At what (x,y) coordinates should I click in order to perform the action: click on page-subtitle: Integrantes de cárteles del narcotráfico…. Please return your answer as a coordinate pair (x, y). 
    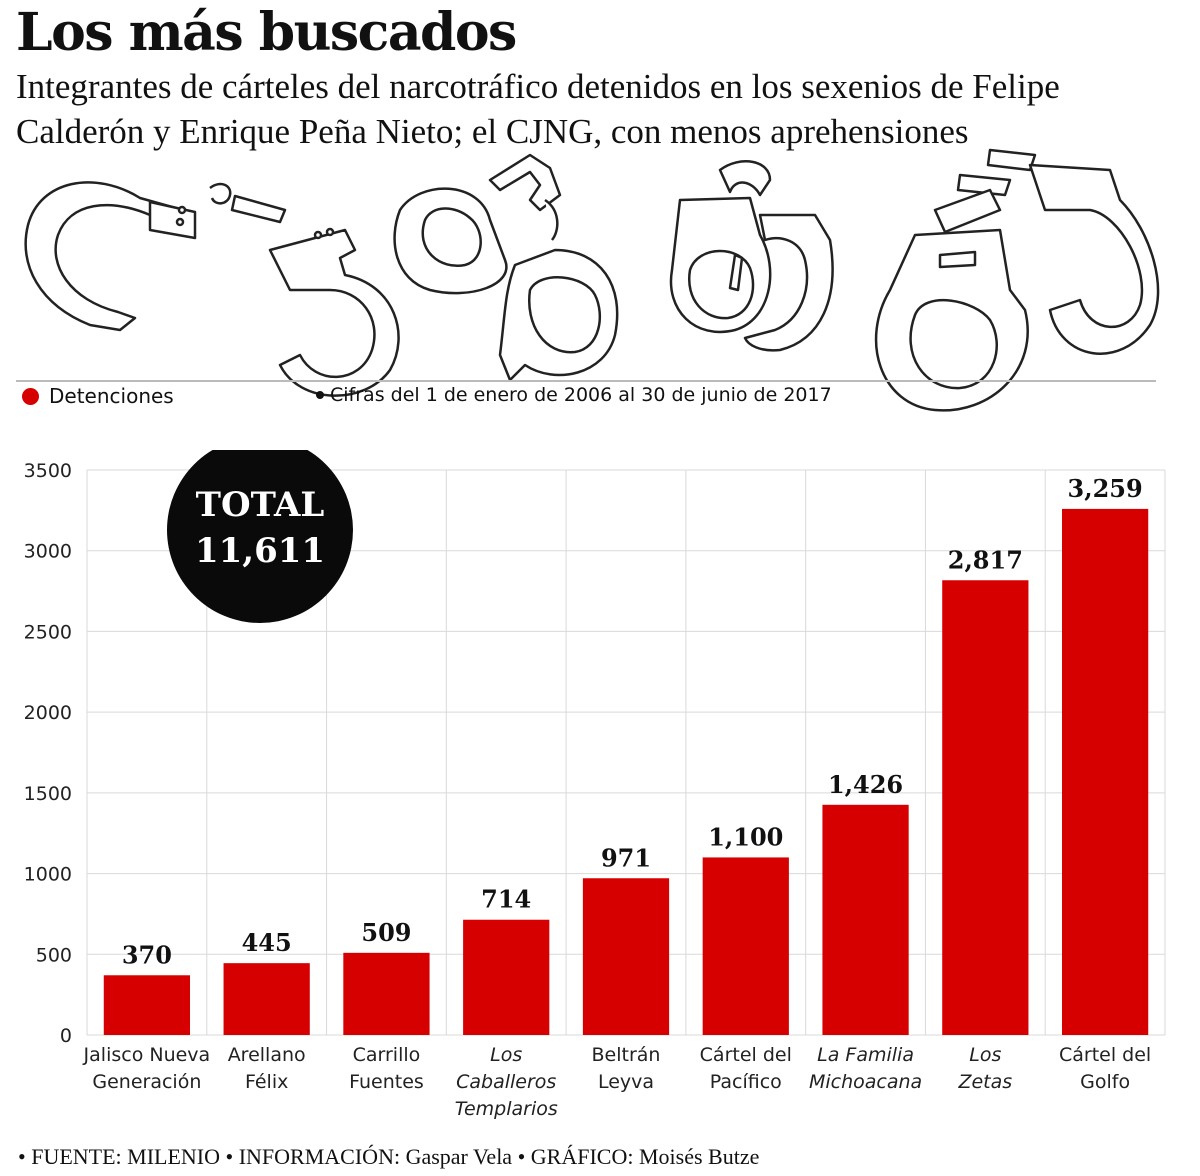
    Looking at the image, I should click on (538, 109).